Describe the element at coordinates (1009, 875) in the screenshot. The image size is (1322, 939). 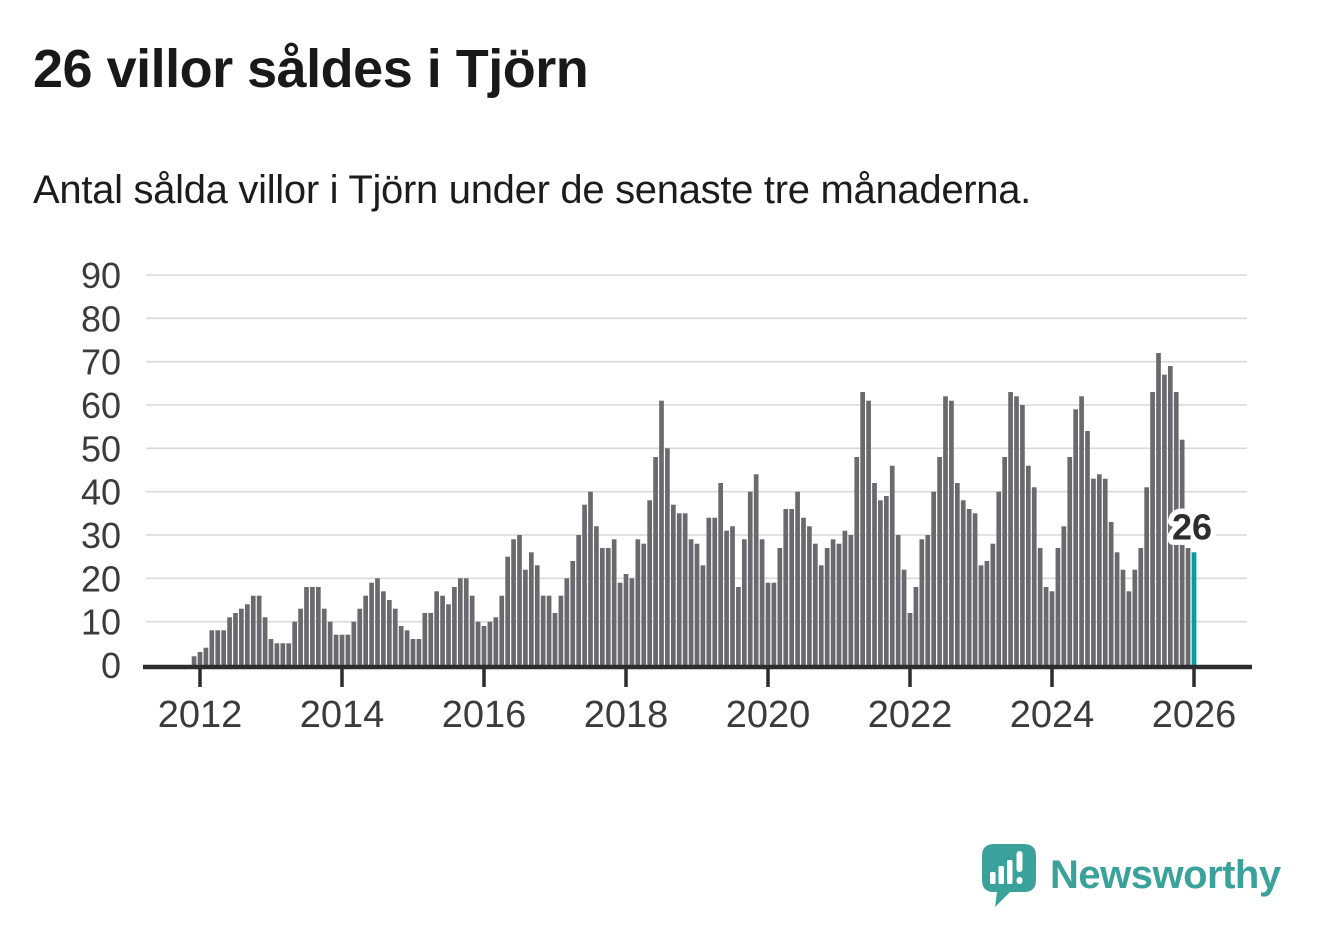
I see `newsworthy-logo-icon` at that location.